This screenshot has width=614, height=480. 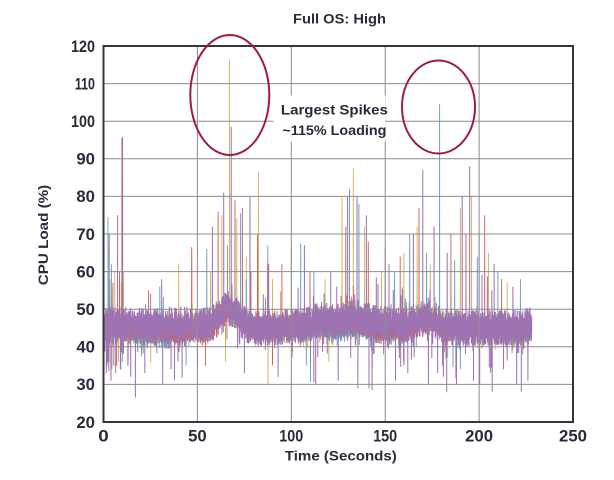 What do you see at coordinates (103, 435) in the screenshot?
I see `svg-text: 0` at bounding box center [103, 435].